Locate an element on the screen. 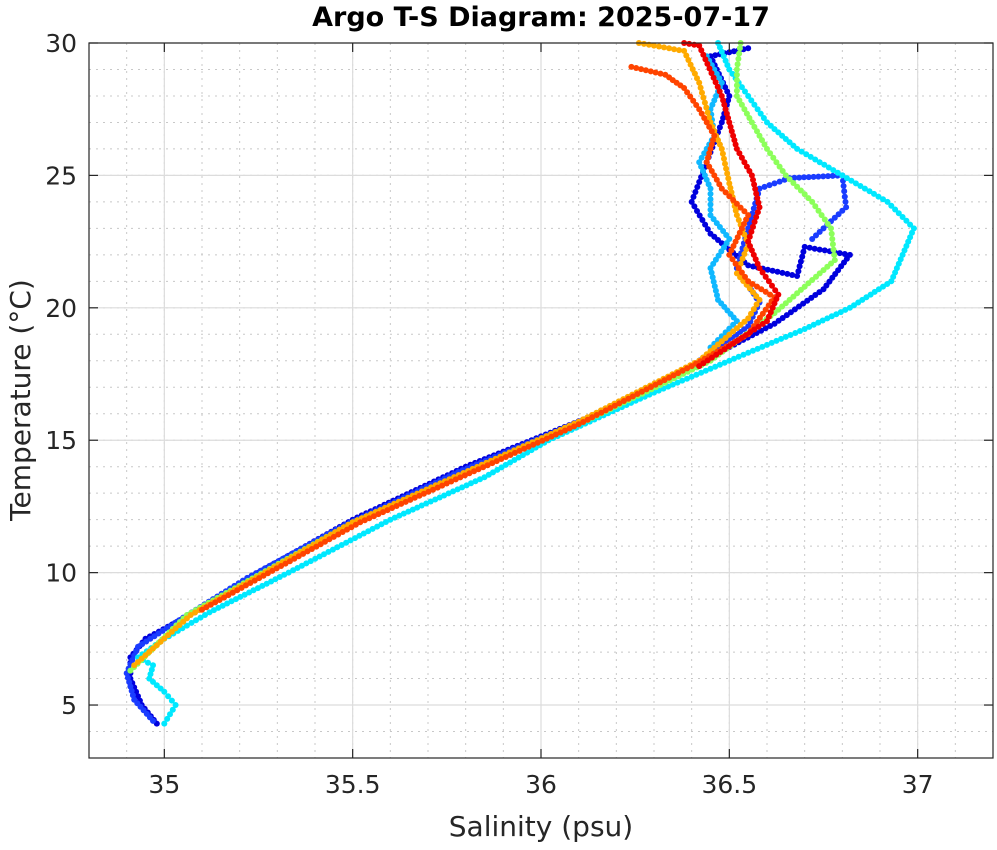 This screenshot has height=850, width=997. y-tick-label: 25 is located at coordinates (61, 175).